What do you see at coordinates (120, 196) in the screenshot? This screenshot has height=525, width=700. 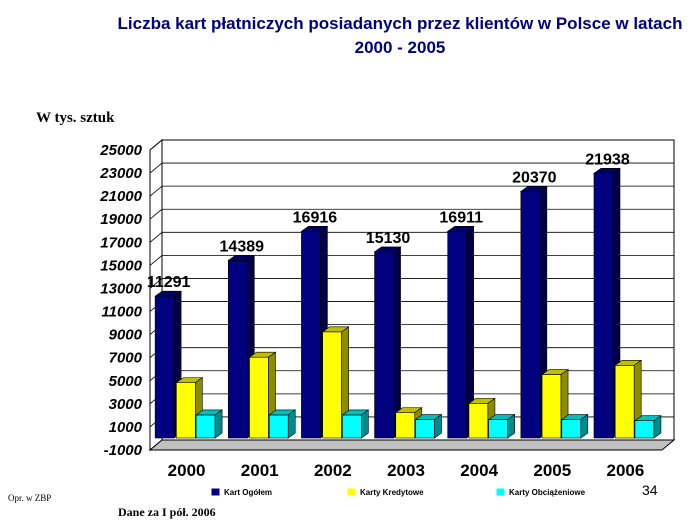 I see `y-tick-label: 21000` at bounding box center [120, 196].